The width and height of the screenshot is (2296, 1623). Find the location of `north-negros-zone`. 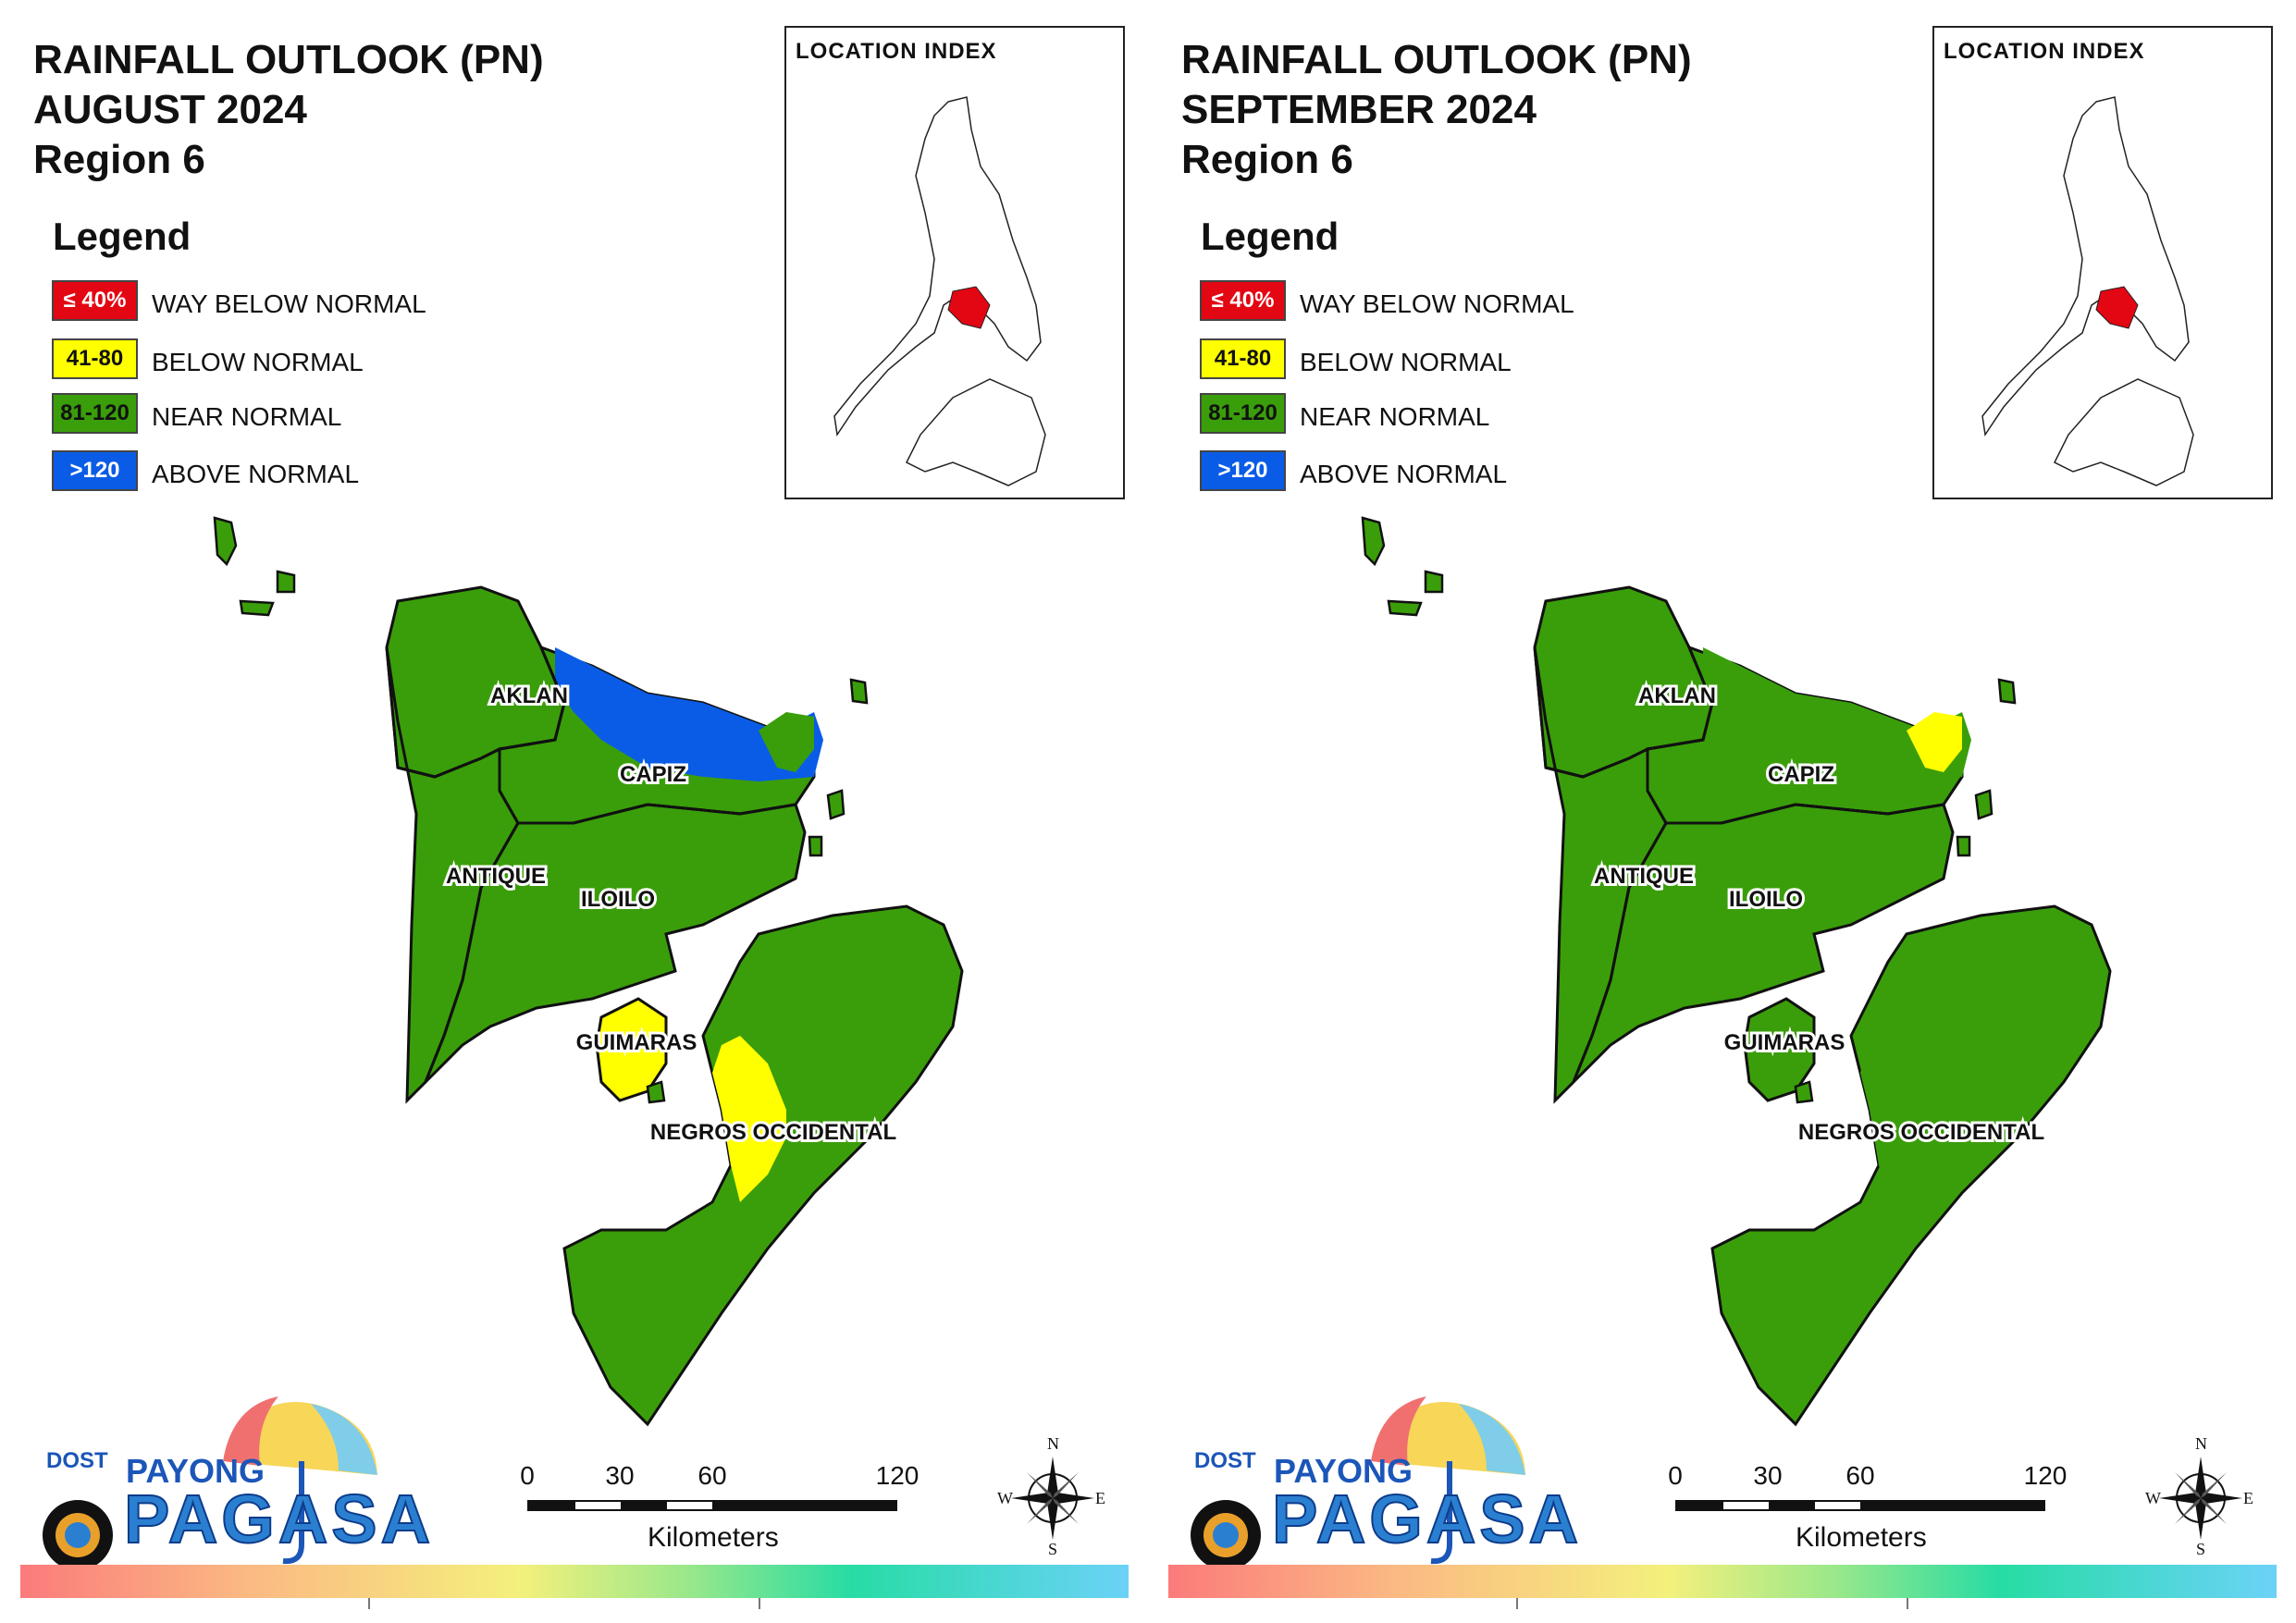

north-negros-zone is located at coordinates (749, 1119).